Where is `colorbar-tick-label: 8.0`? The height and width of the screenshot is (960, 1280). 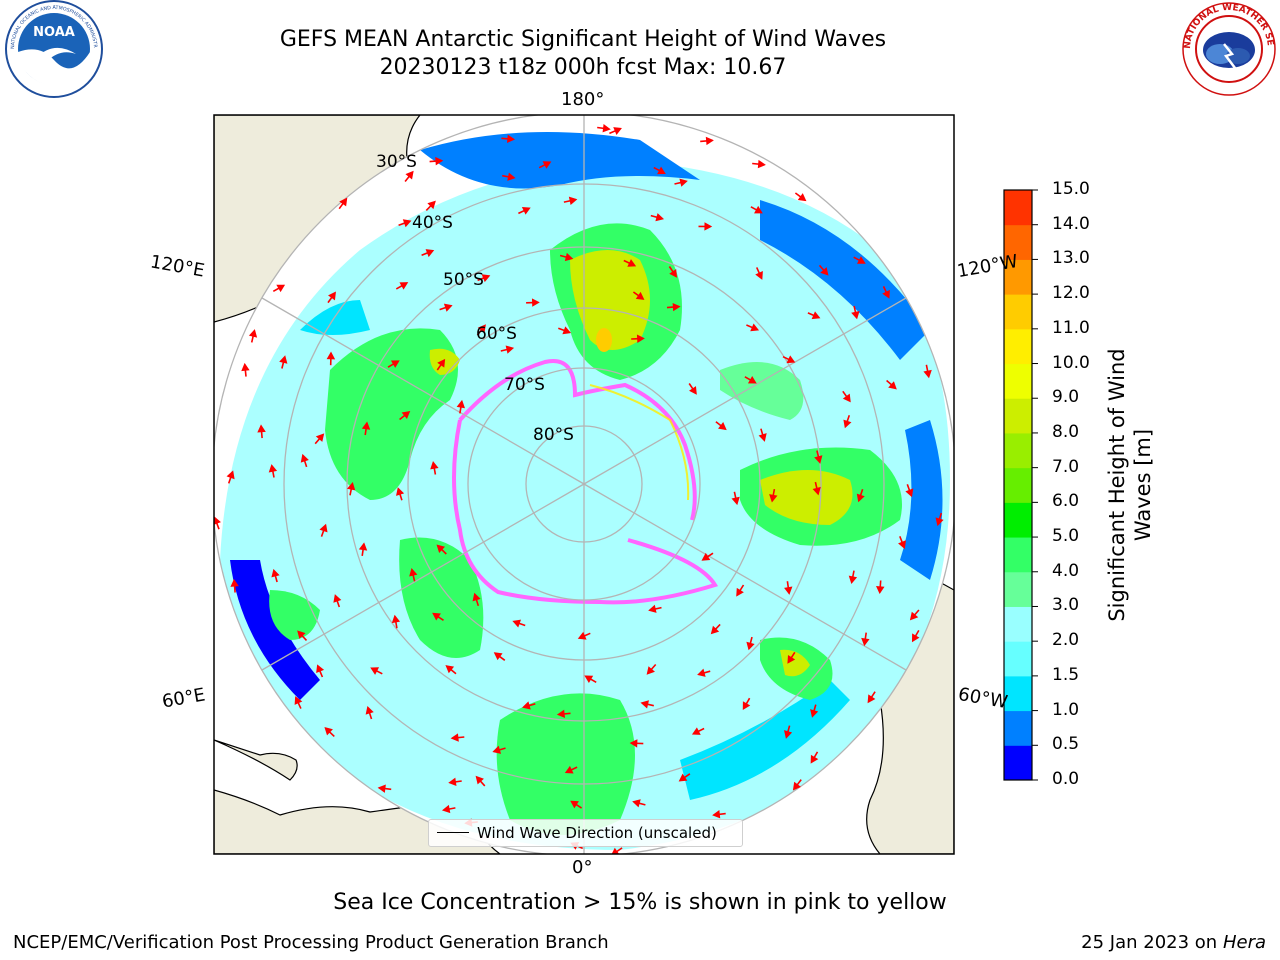 colorbar-tick-label: 8.0 is located at coordinates (1066, 431).